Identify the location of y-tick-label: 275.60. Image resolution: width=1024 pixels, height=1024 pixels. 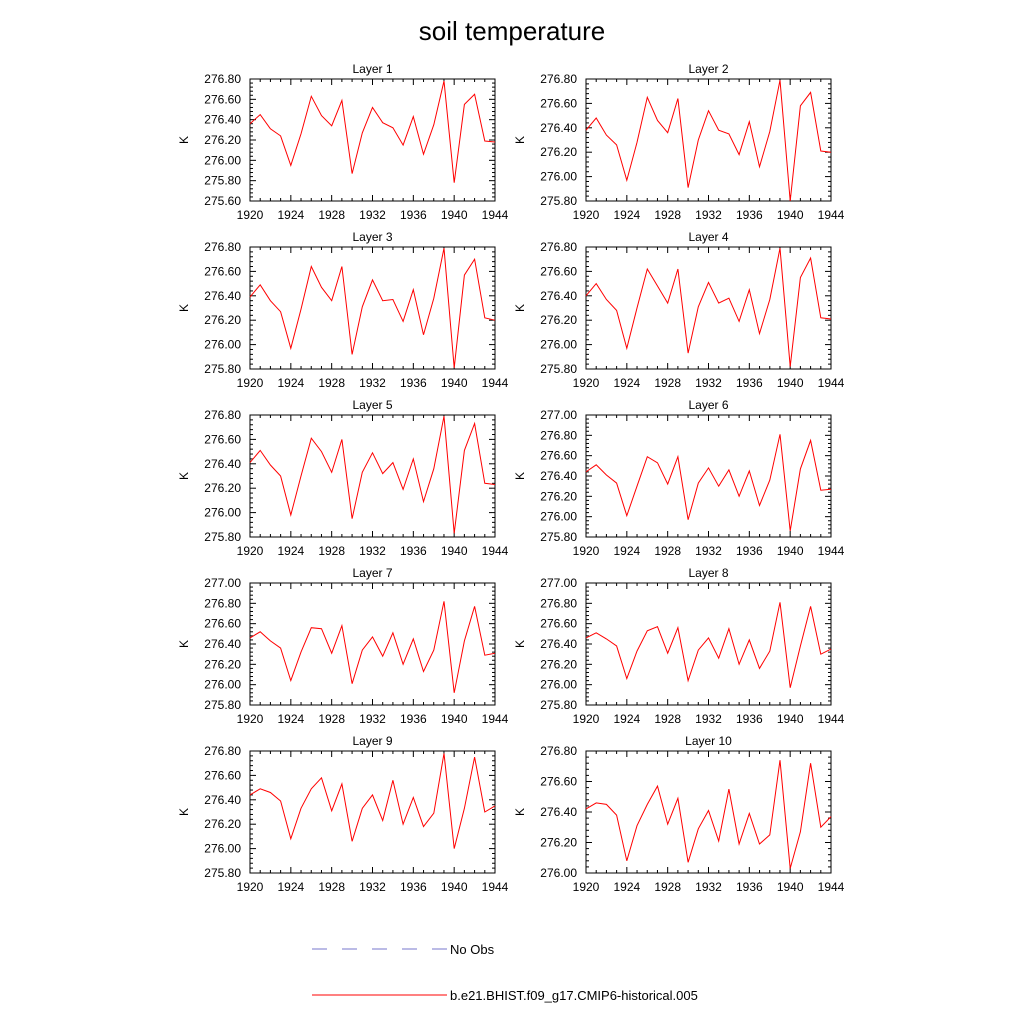
(222, 201).